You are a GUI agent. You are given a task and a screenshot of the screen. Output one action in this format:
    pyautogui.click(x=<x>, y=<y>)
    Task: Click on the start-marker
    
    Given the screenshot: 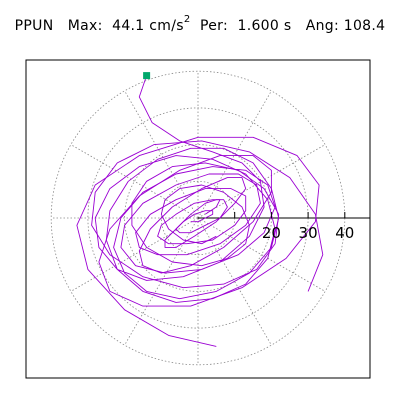 What is the action you would take?
    pyautogui.click(x=147, y=76)
    